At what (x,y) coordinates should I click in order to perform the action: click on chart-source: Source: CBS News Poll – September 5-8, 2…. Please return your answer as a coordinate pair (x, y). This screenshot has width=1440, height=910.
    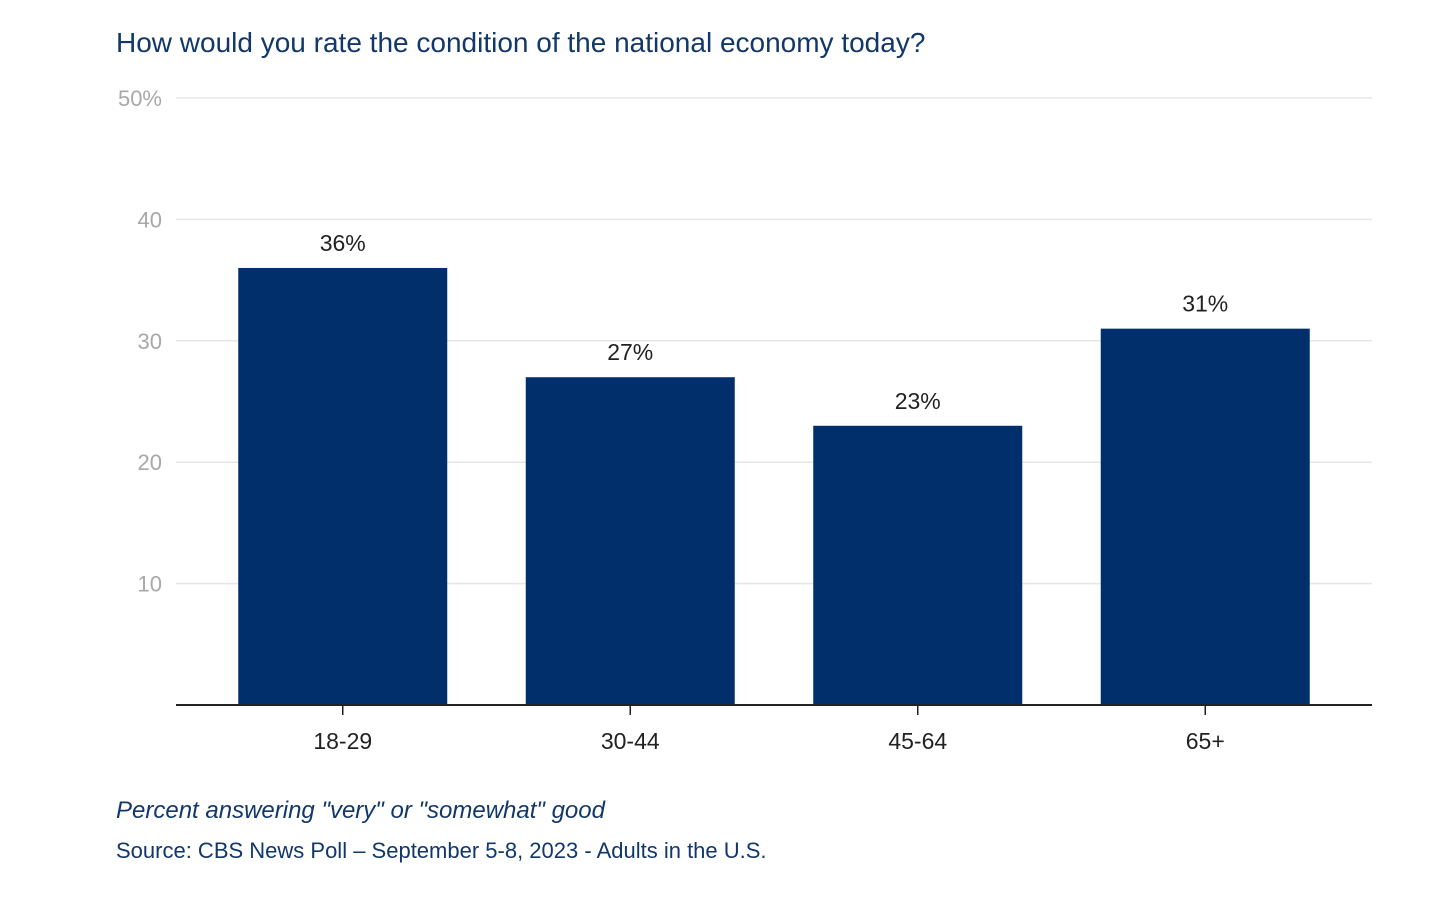
    Looking at the image, I should click on (441, 850).